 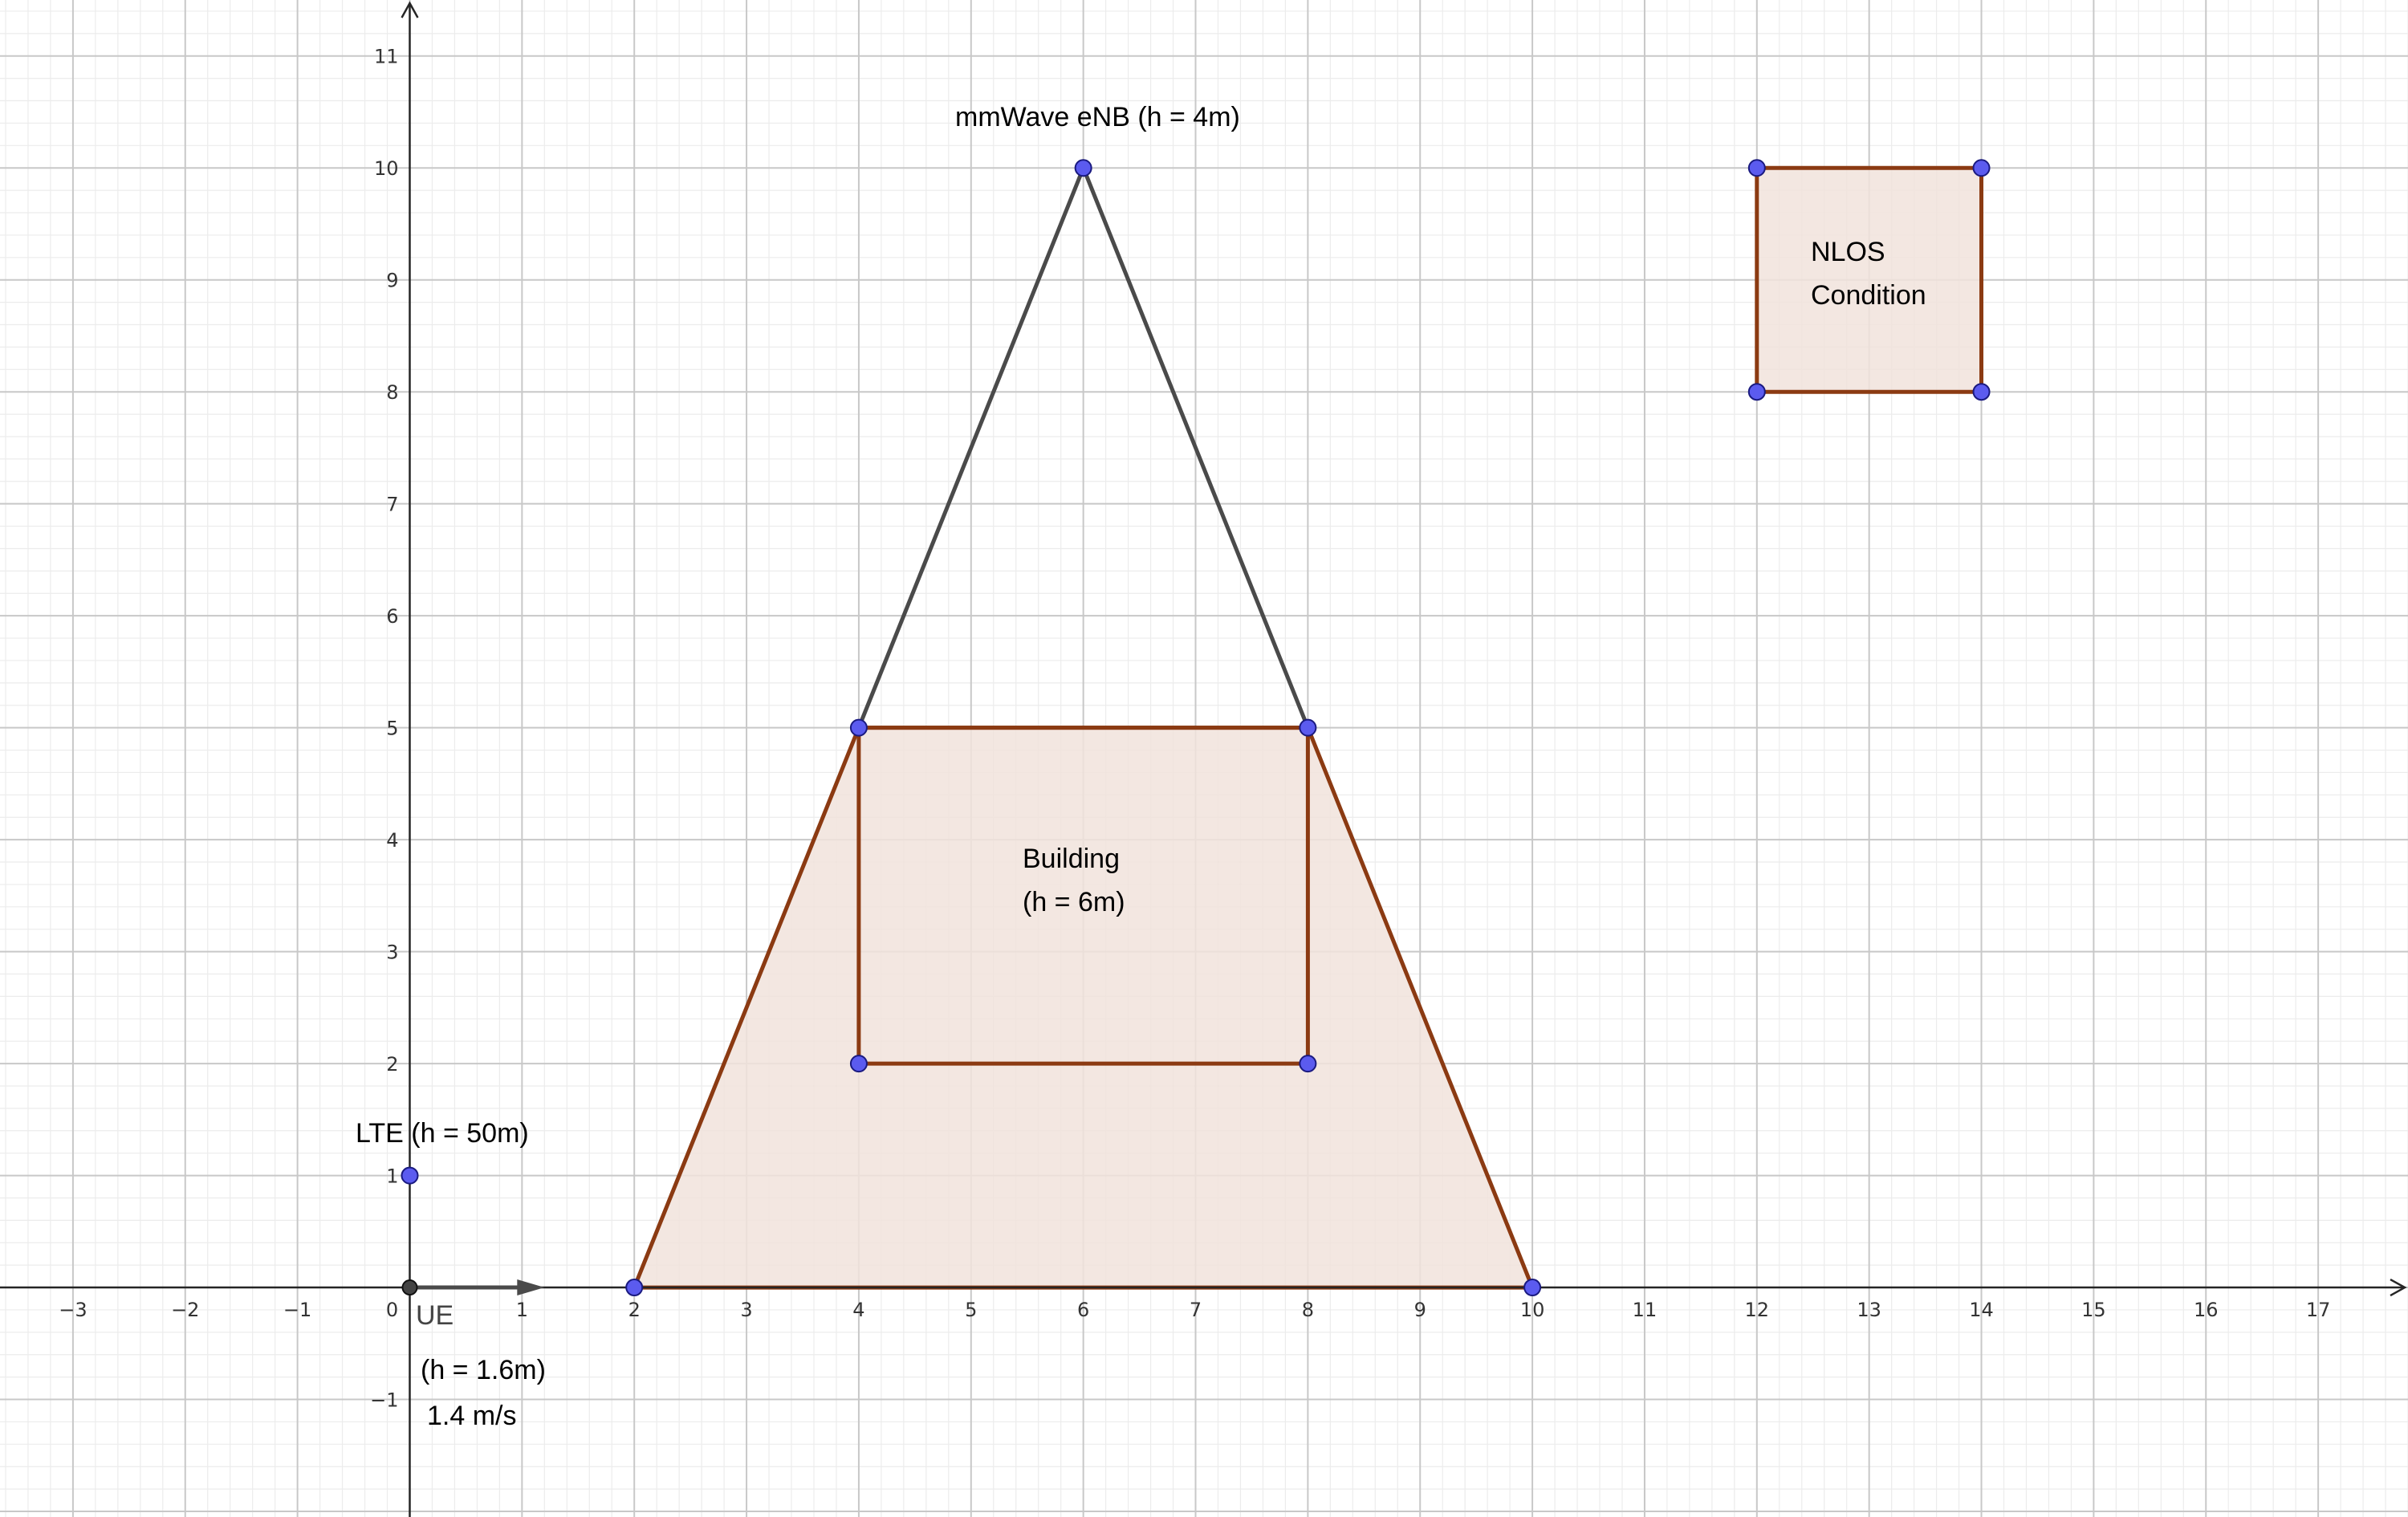 What do you see at coordinates (392, 392) in the screenshot?
I see `y-tick-label: 8` at bounding box center [392, 392].